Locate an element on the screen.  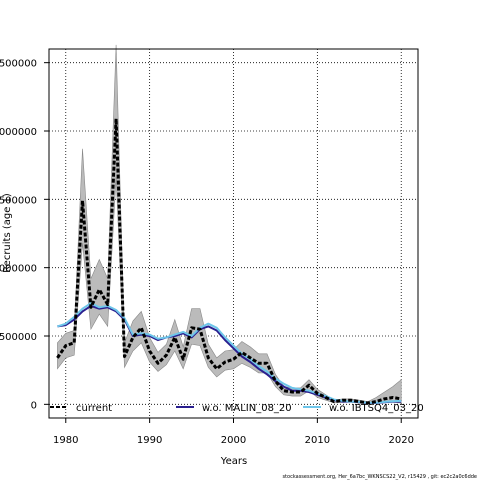
legend: current w.o. MALIN_08_20 w.o. IBTSQ4_03_20 is located at coordinates (237, 408).